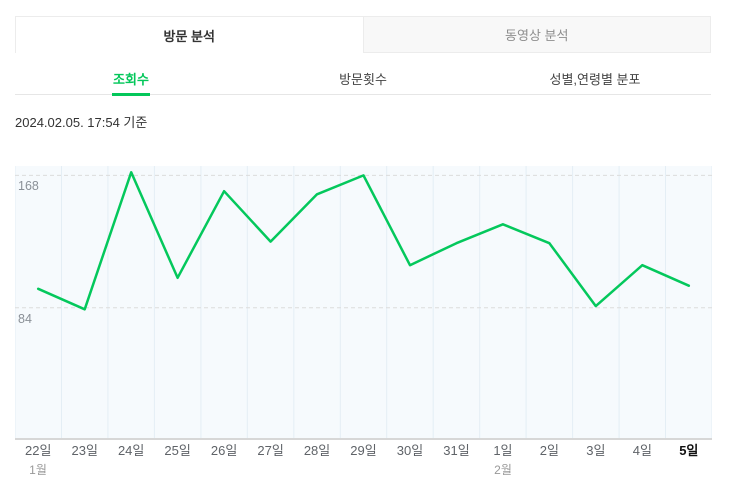 The height and width of the screenshot is (499, 743). What do you see at coordinates (503, 470) in the screenshot?
I see `month-label: 2월` at bounding box center [503, 470].